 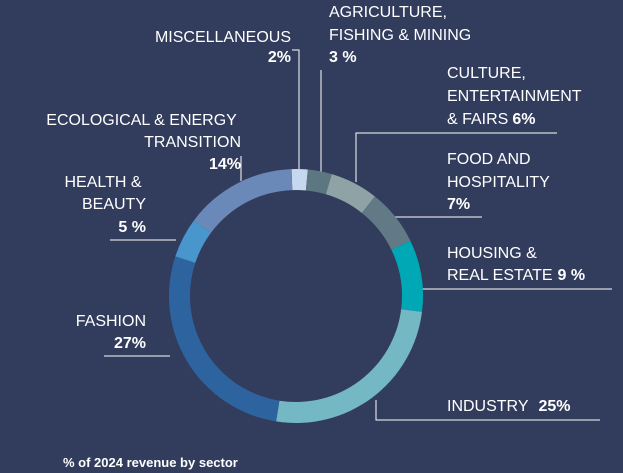 I want to click on value-label: 9 %, so click(x=572, y=275).